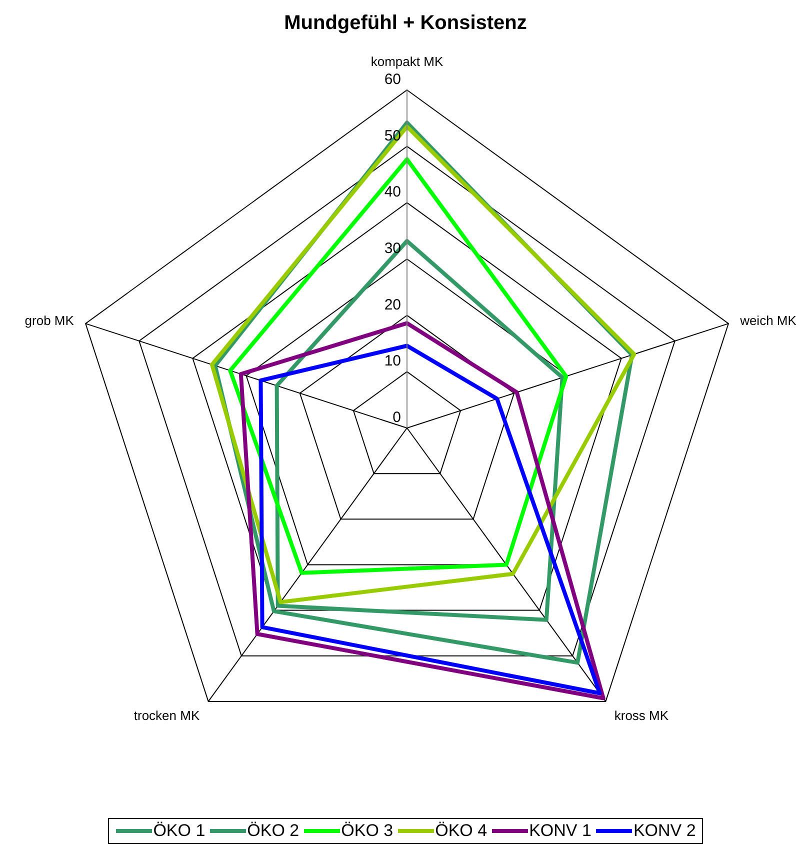 Image resolution: width=811 pixels, height=852 pixels. Describe the element at coordinates (641, 715) in the screenshot. I see `spoke-label: kross MK` at that location.